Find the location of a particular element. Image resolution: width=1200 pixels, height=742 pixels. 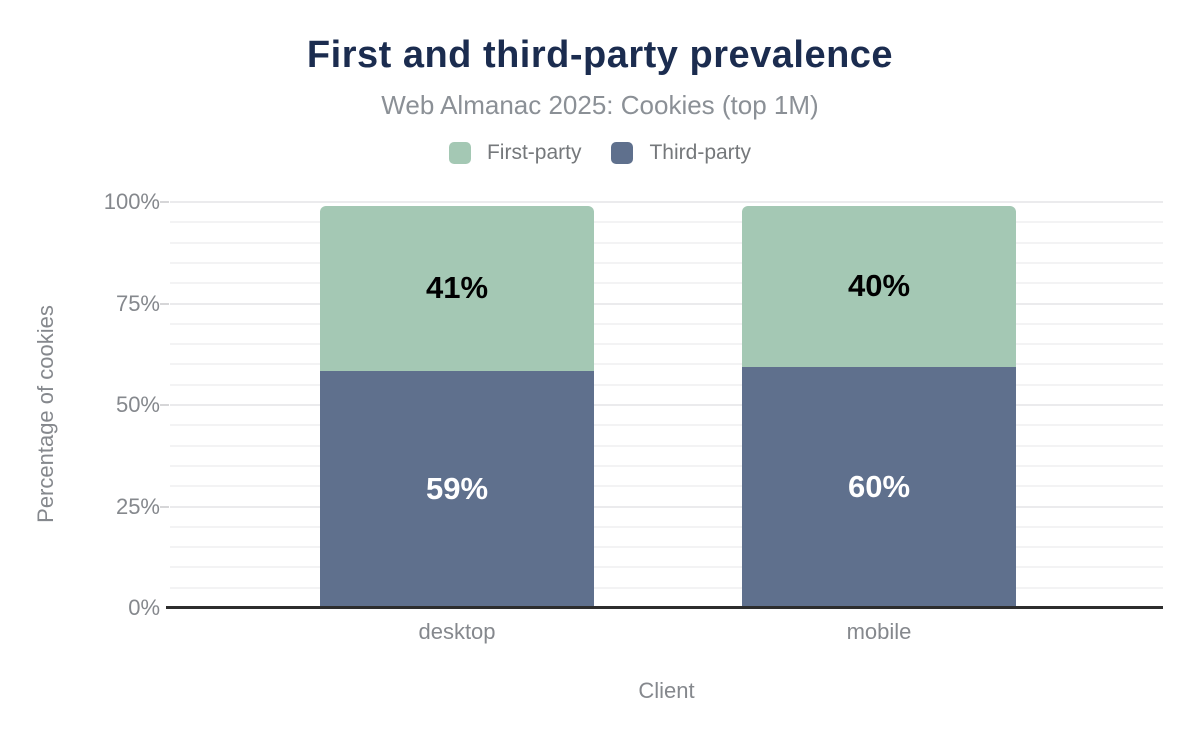

chart-title: First and third-party prevalence is located at coordinates (600, 55).